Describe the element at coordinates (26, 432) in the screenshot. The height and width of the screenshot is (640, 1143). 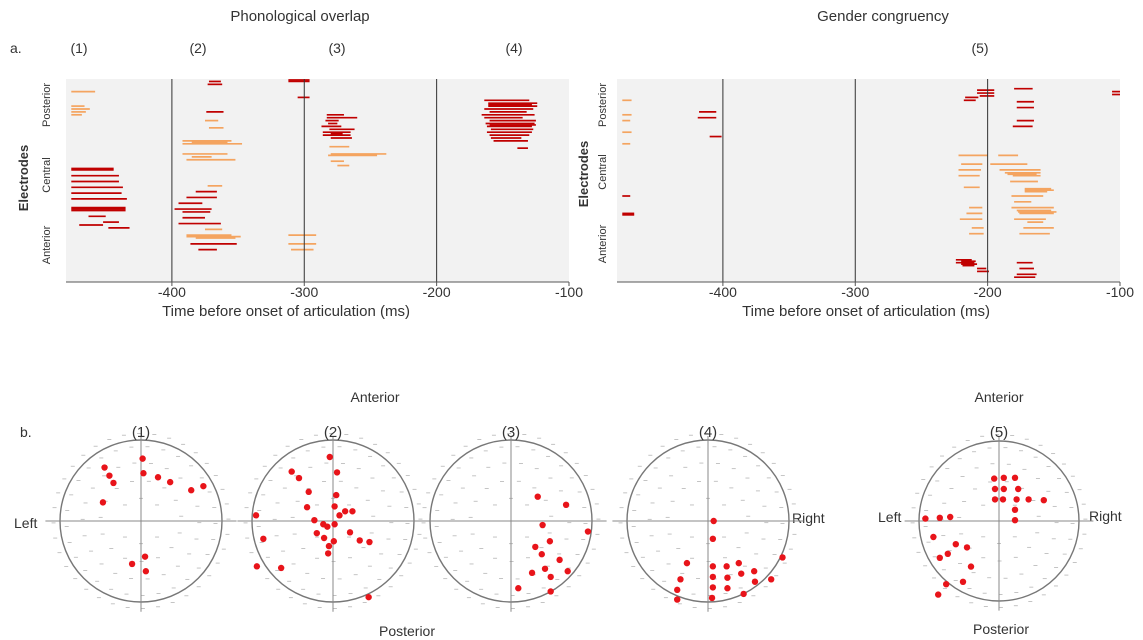
I see `panel-label-b: b.` at that location.